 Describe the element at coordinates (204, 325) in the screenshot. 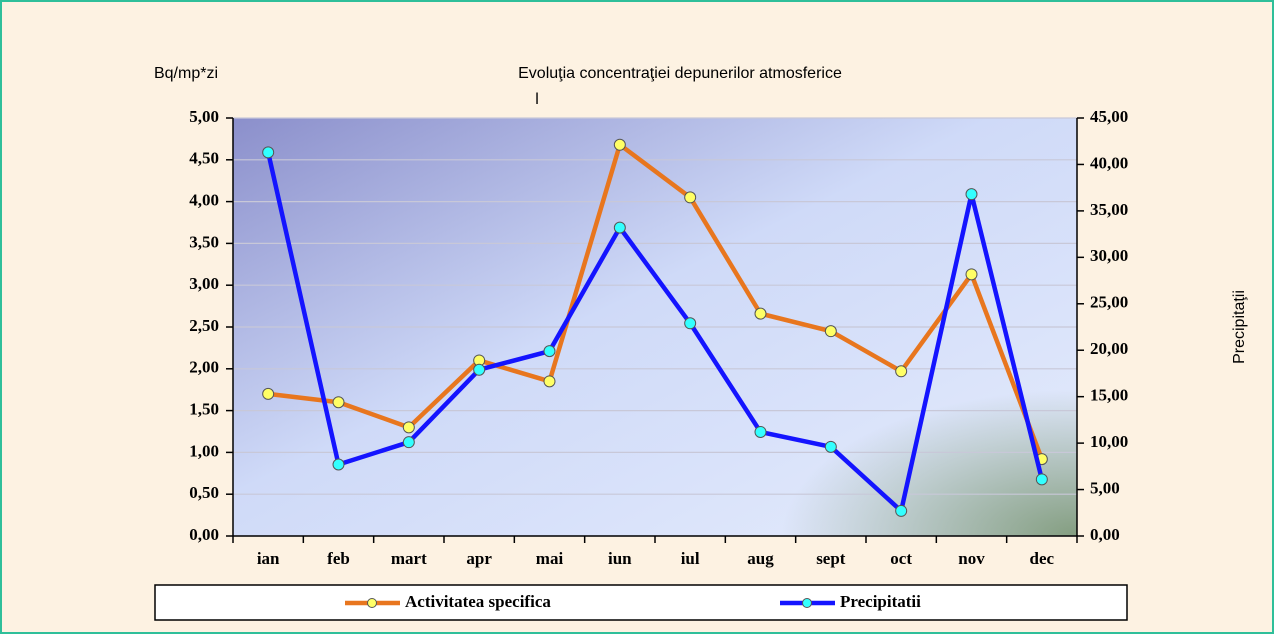

I see `y-tick-label: 2,50` at that location.